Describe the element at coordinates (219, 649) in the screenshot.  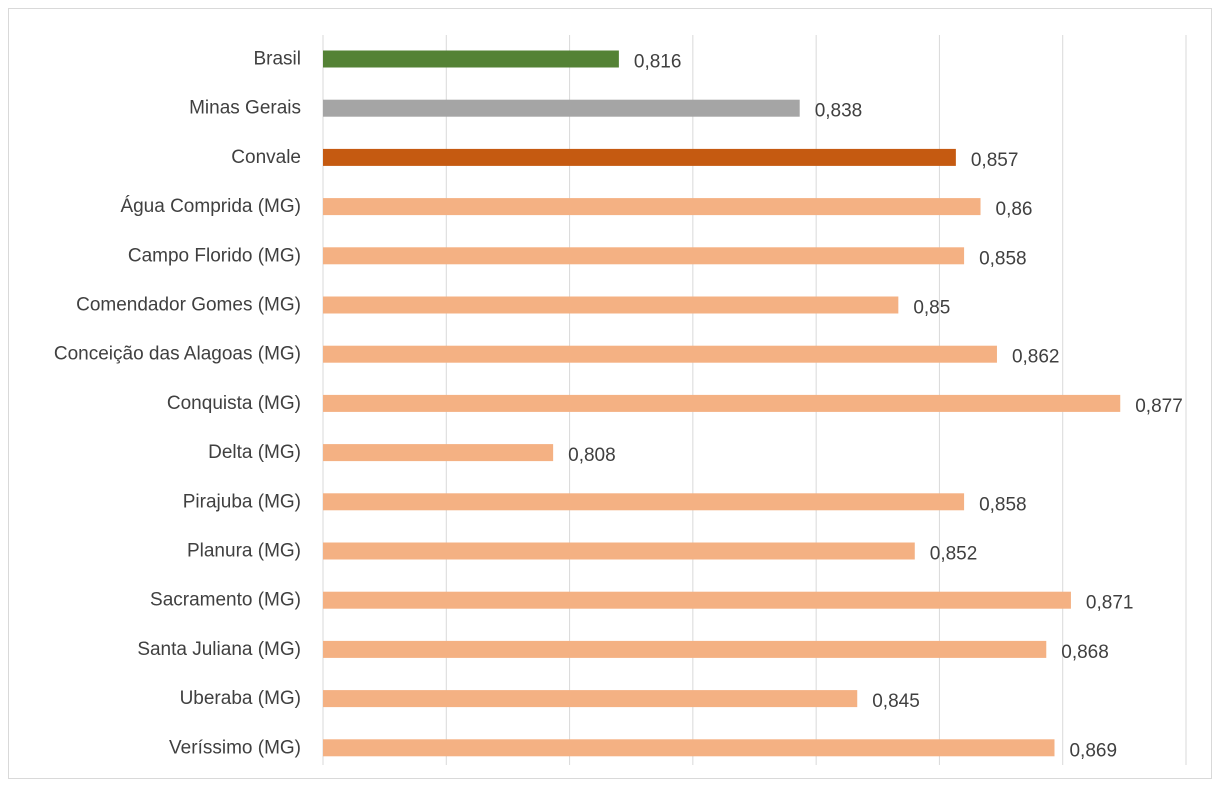
I see `category-label: Santa Juliana (MG)` at that location.